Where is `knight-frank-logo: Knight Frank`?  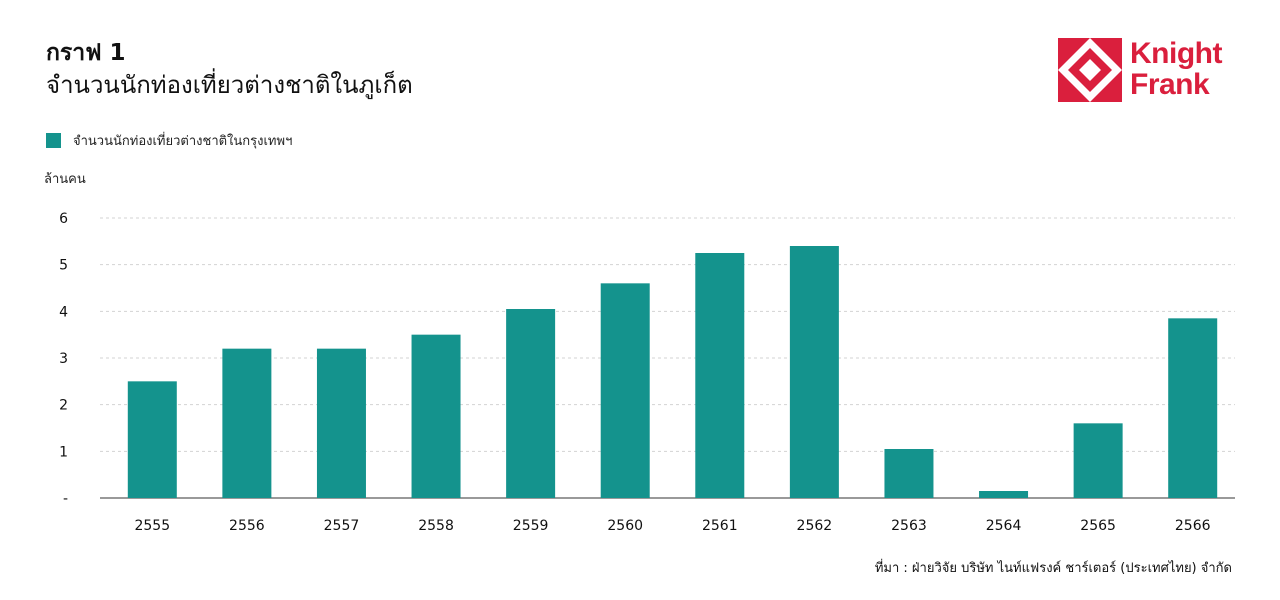 knight-frank-logo: Knight Frank is located at coordinates (1140, 70).